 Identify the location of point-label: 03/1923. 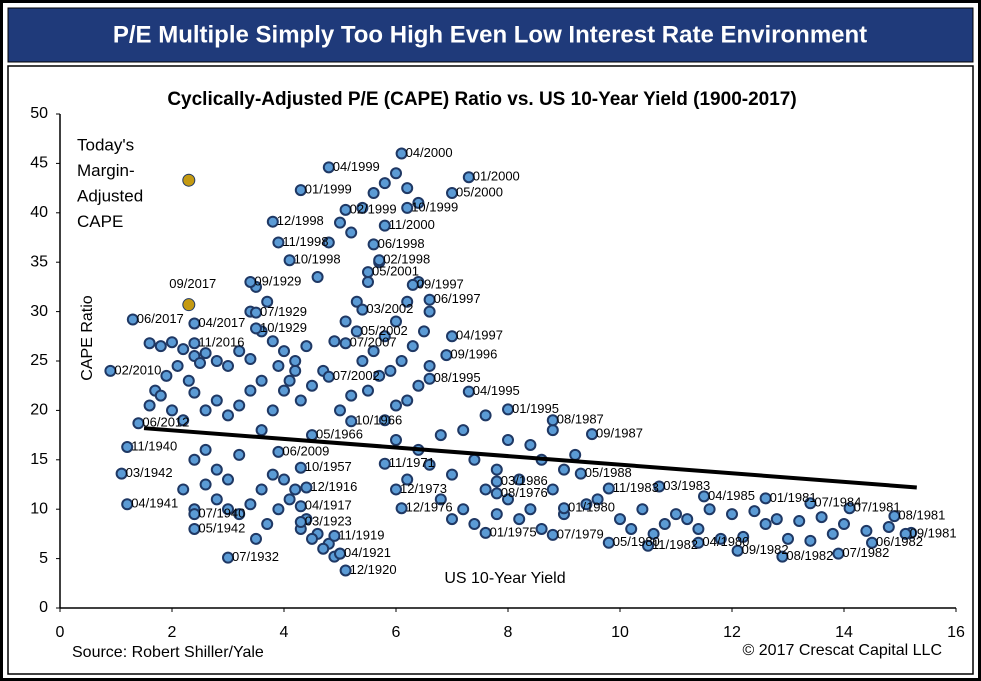
(328, 520).